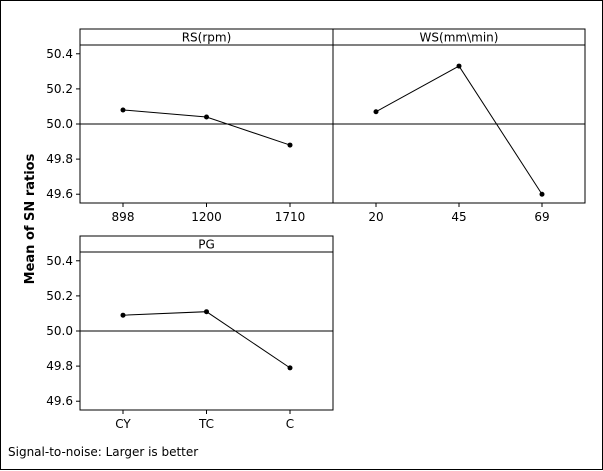 The width and height of the screenshot is (603, 471). Describe the element at coordinates (458, 217) in the screenshot. I see `x-tick-label: 45` at that location.